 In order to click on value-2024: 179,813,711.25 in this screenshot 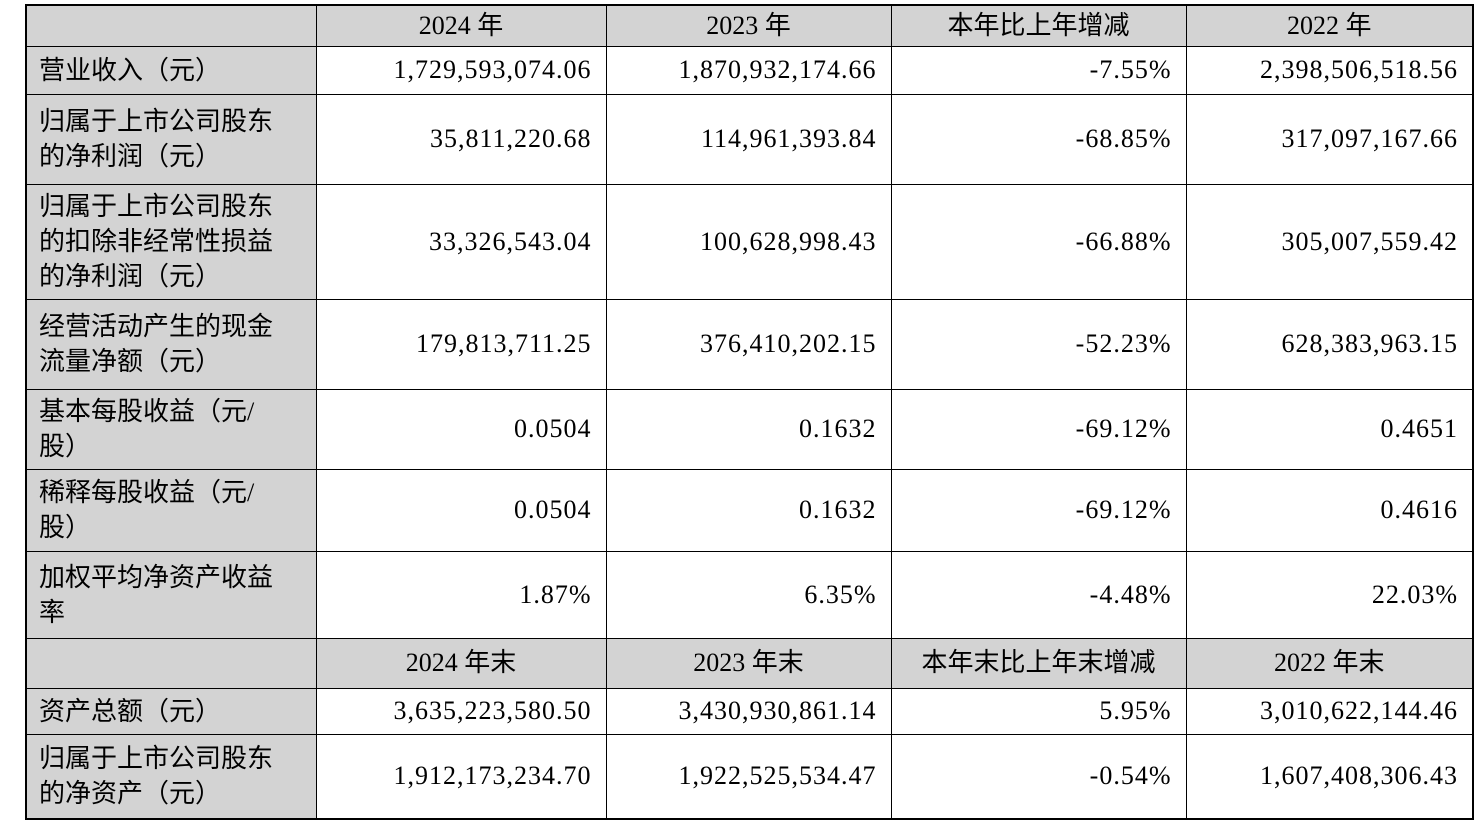, I will do `click(461, 344)`.